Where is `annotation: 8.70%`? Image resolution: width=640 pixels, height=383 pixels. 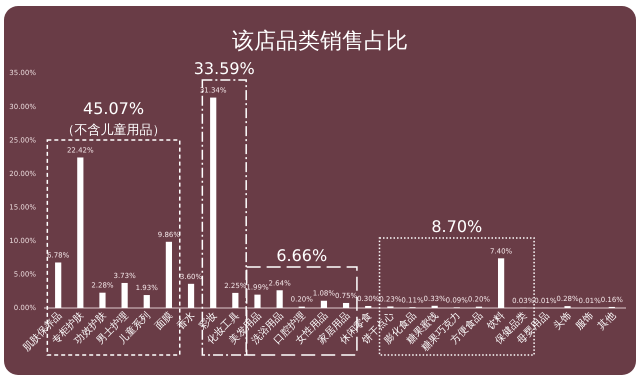
annotation: 8.70% is located at coordinates (456, 226).